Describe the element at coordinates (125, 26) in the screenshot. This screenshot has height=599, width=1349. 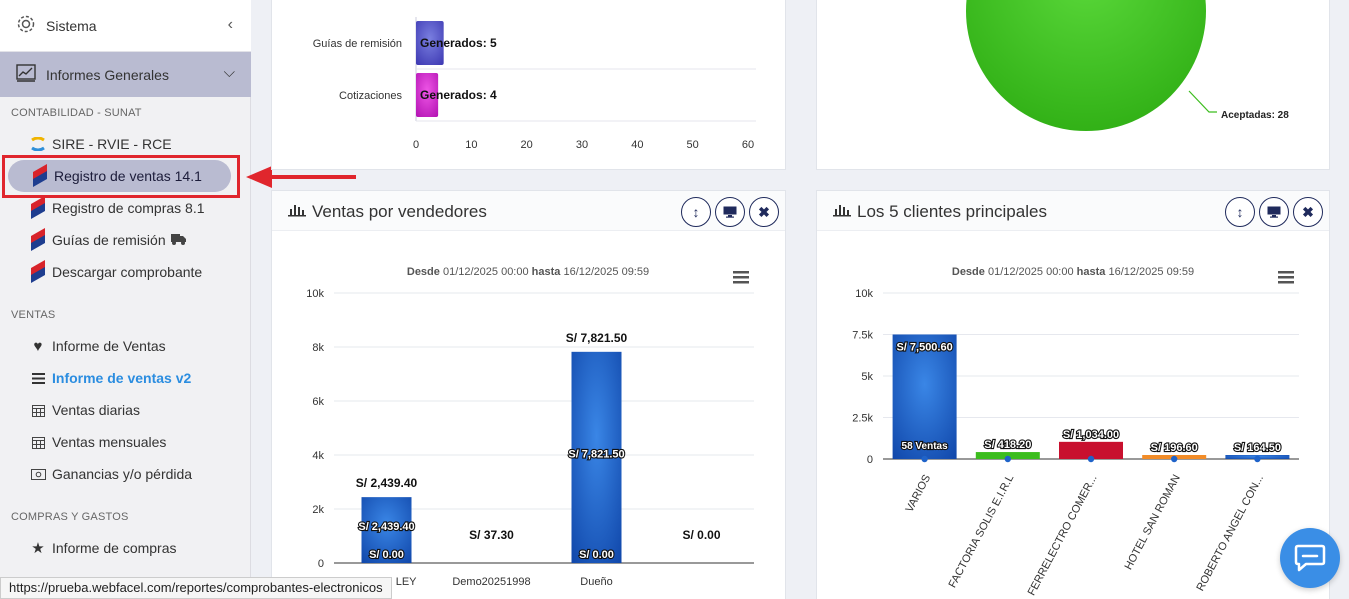
I see `sidebar-item-sistema: Sistema ‹` at that location.